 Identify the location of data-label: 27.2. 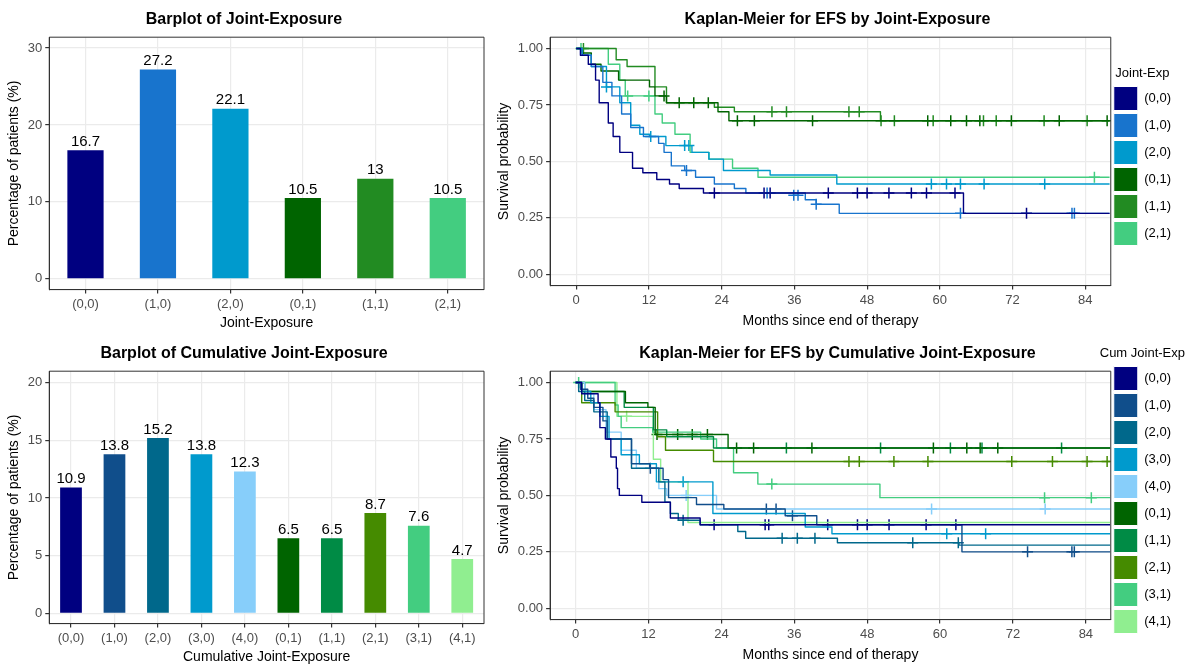
(158, 60).